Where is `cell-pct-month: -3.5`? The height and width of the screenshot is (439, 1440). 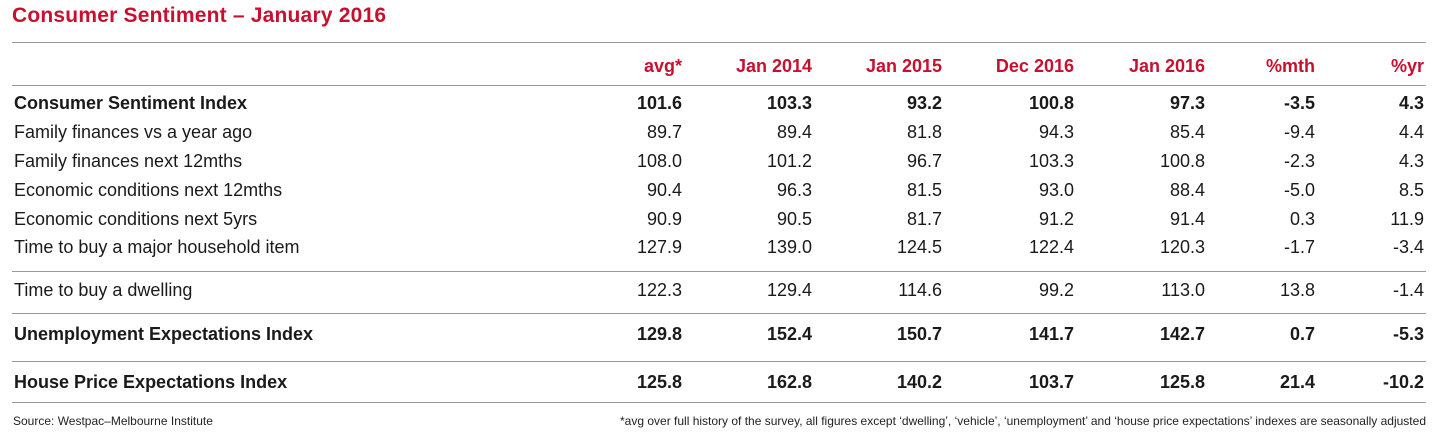
cell-pct-month: -3.5 is located at coordinates (1299, 103).